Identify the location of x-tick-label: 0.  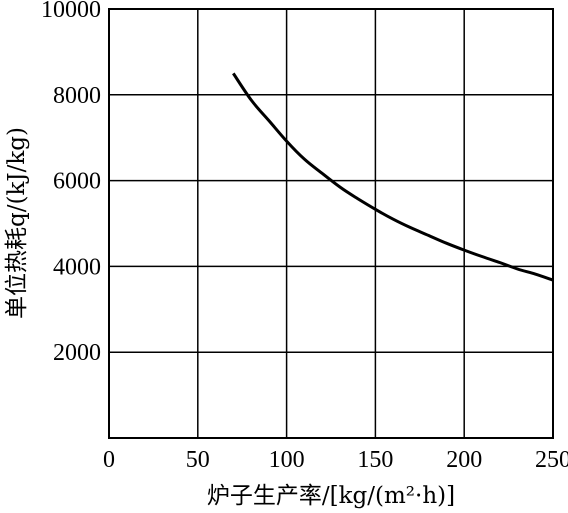
(109, 460).